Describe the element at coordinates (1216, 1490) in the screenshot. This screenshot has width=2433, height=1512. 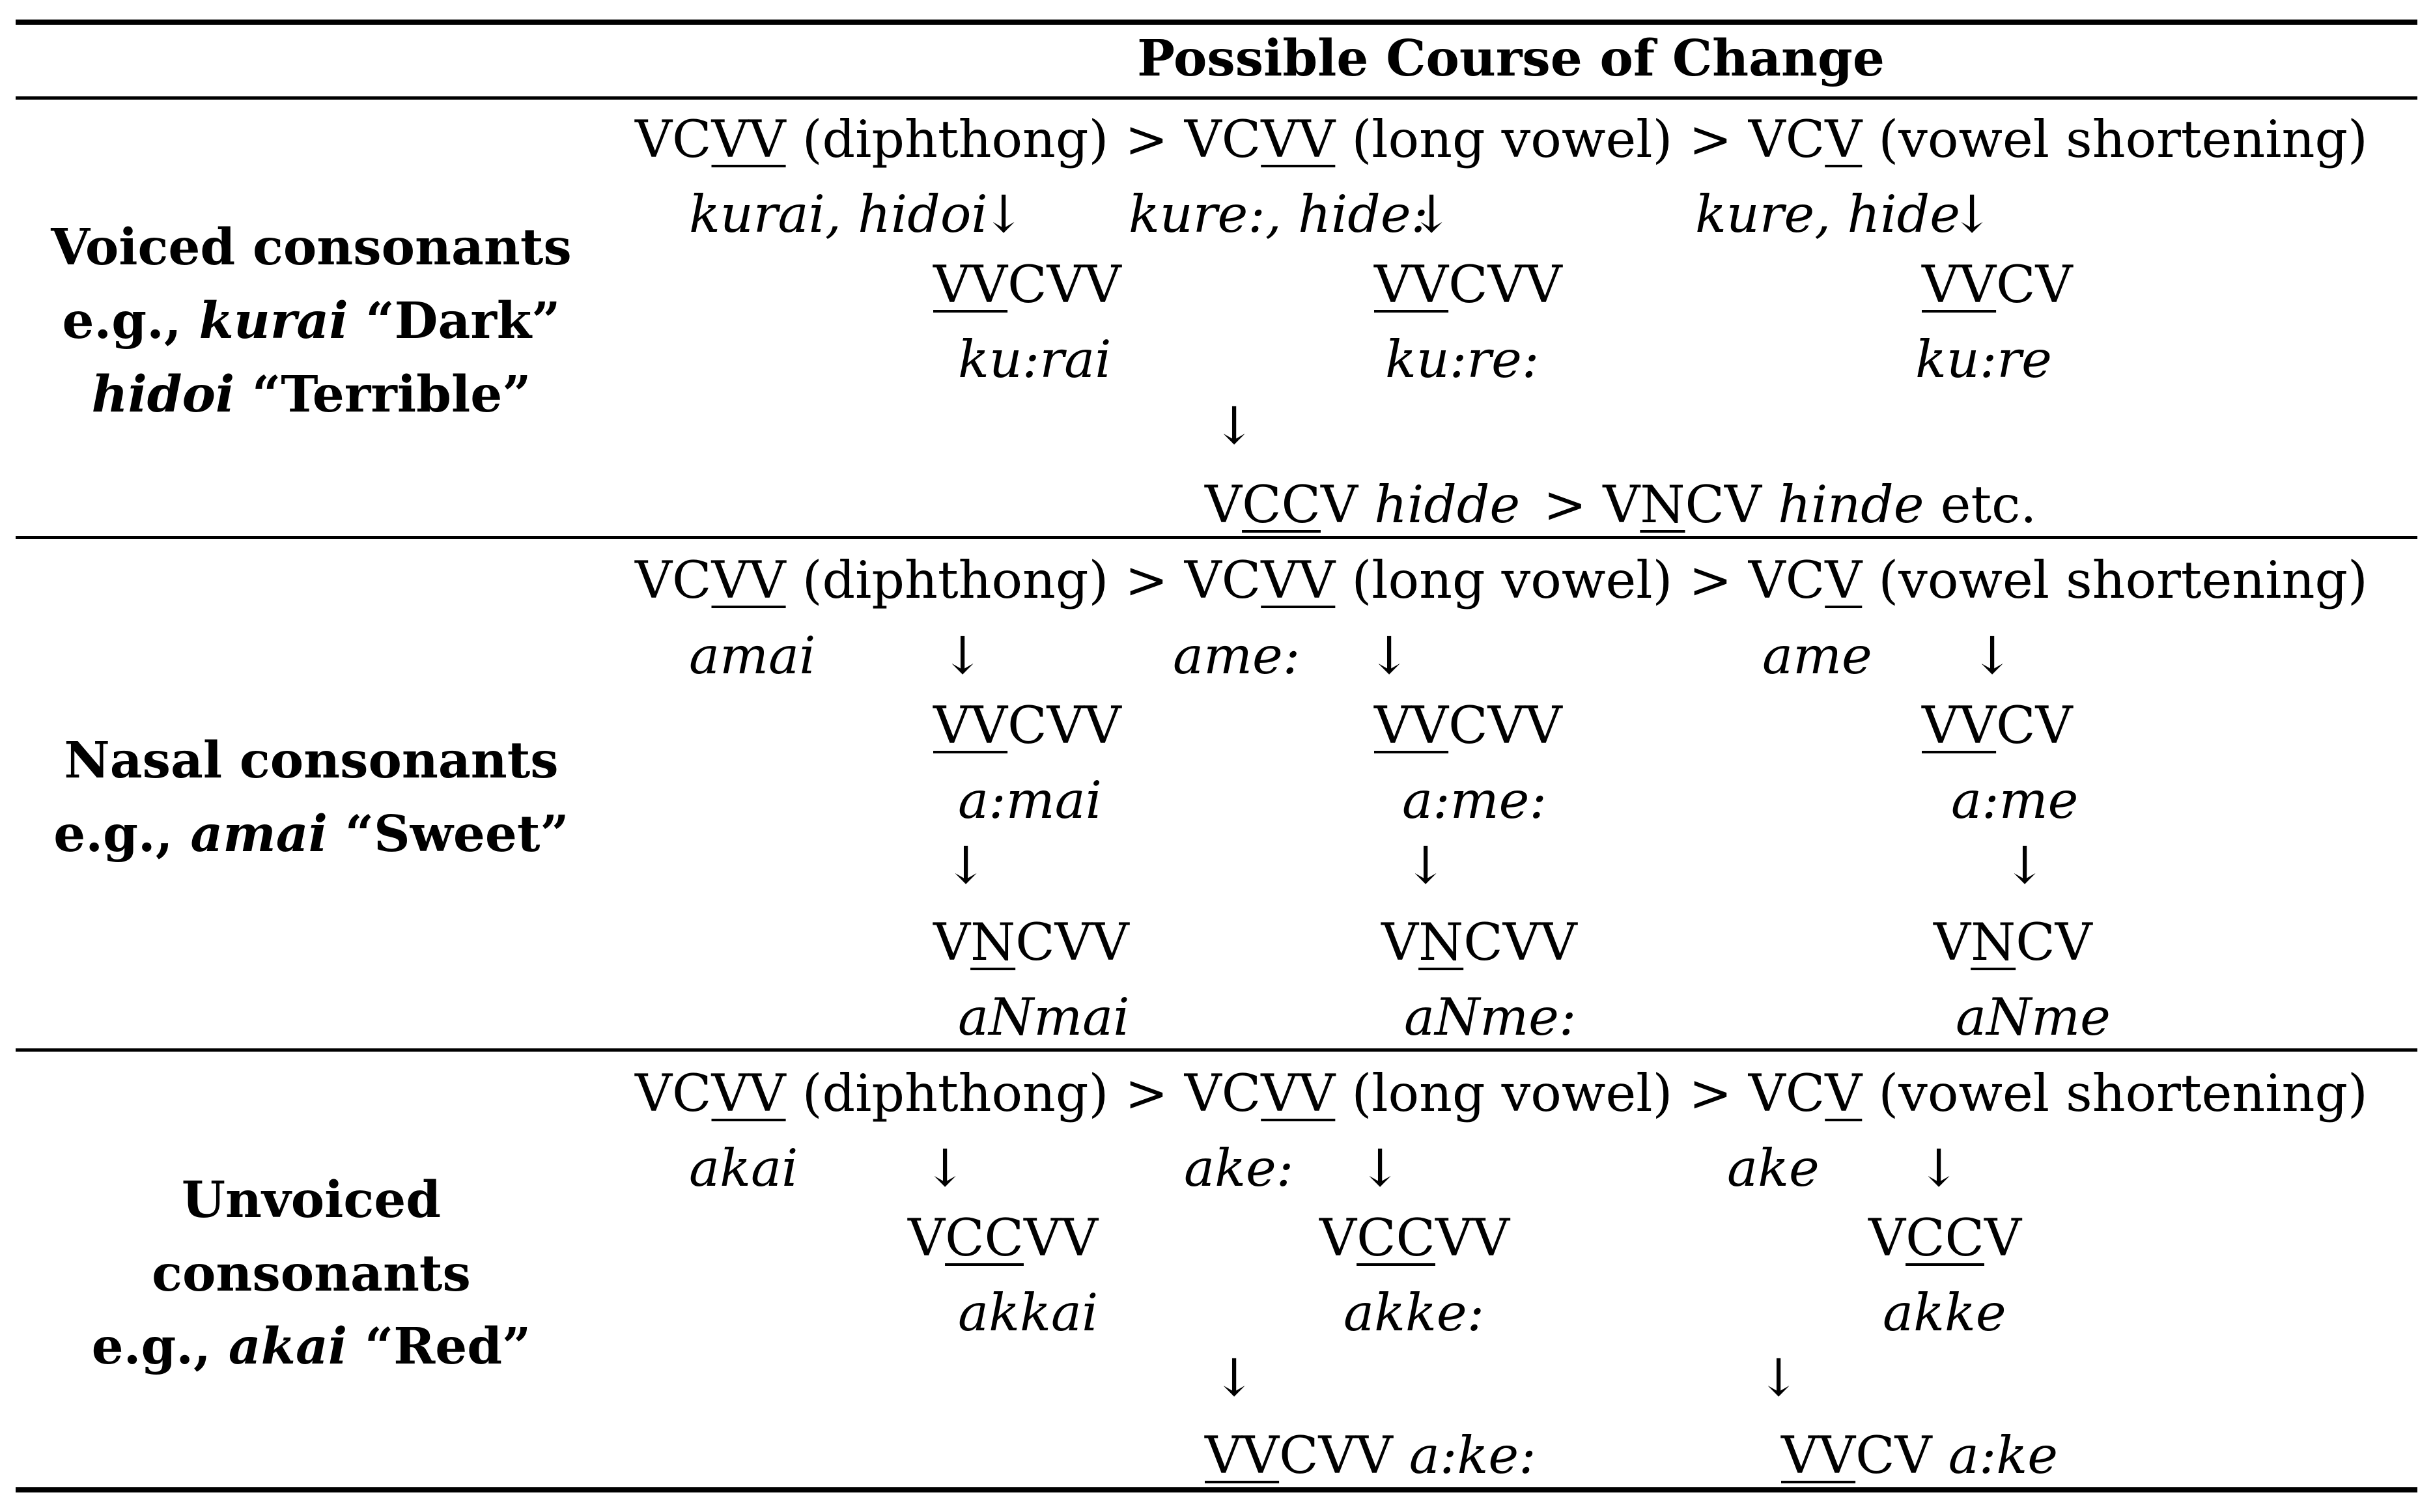
I see `table-bottom-rule` at that location.